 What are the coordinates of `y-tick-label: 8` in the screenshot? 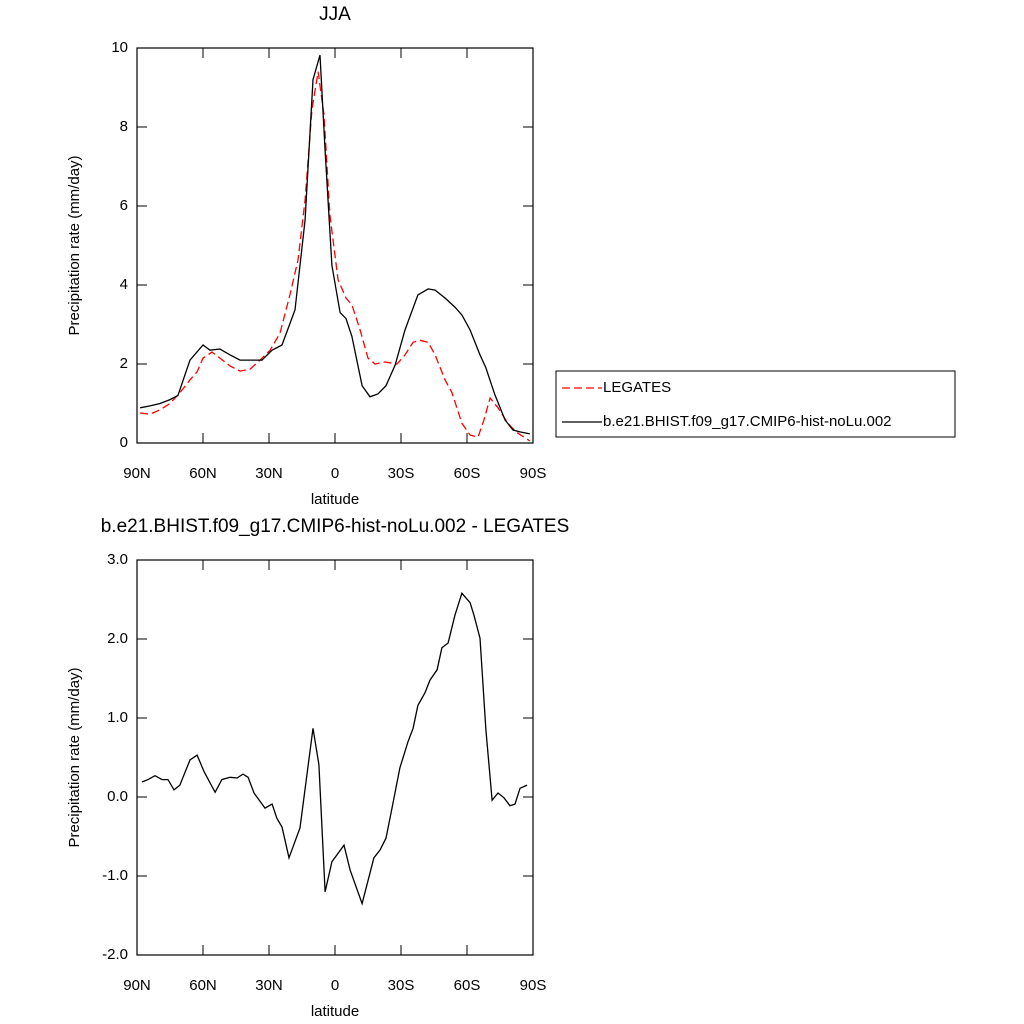 It's located at (124, 126).